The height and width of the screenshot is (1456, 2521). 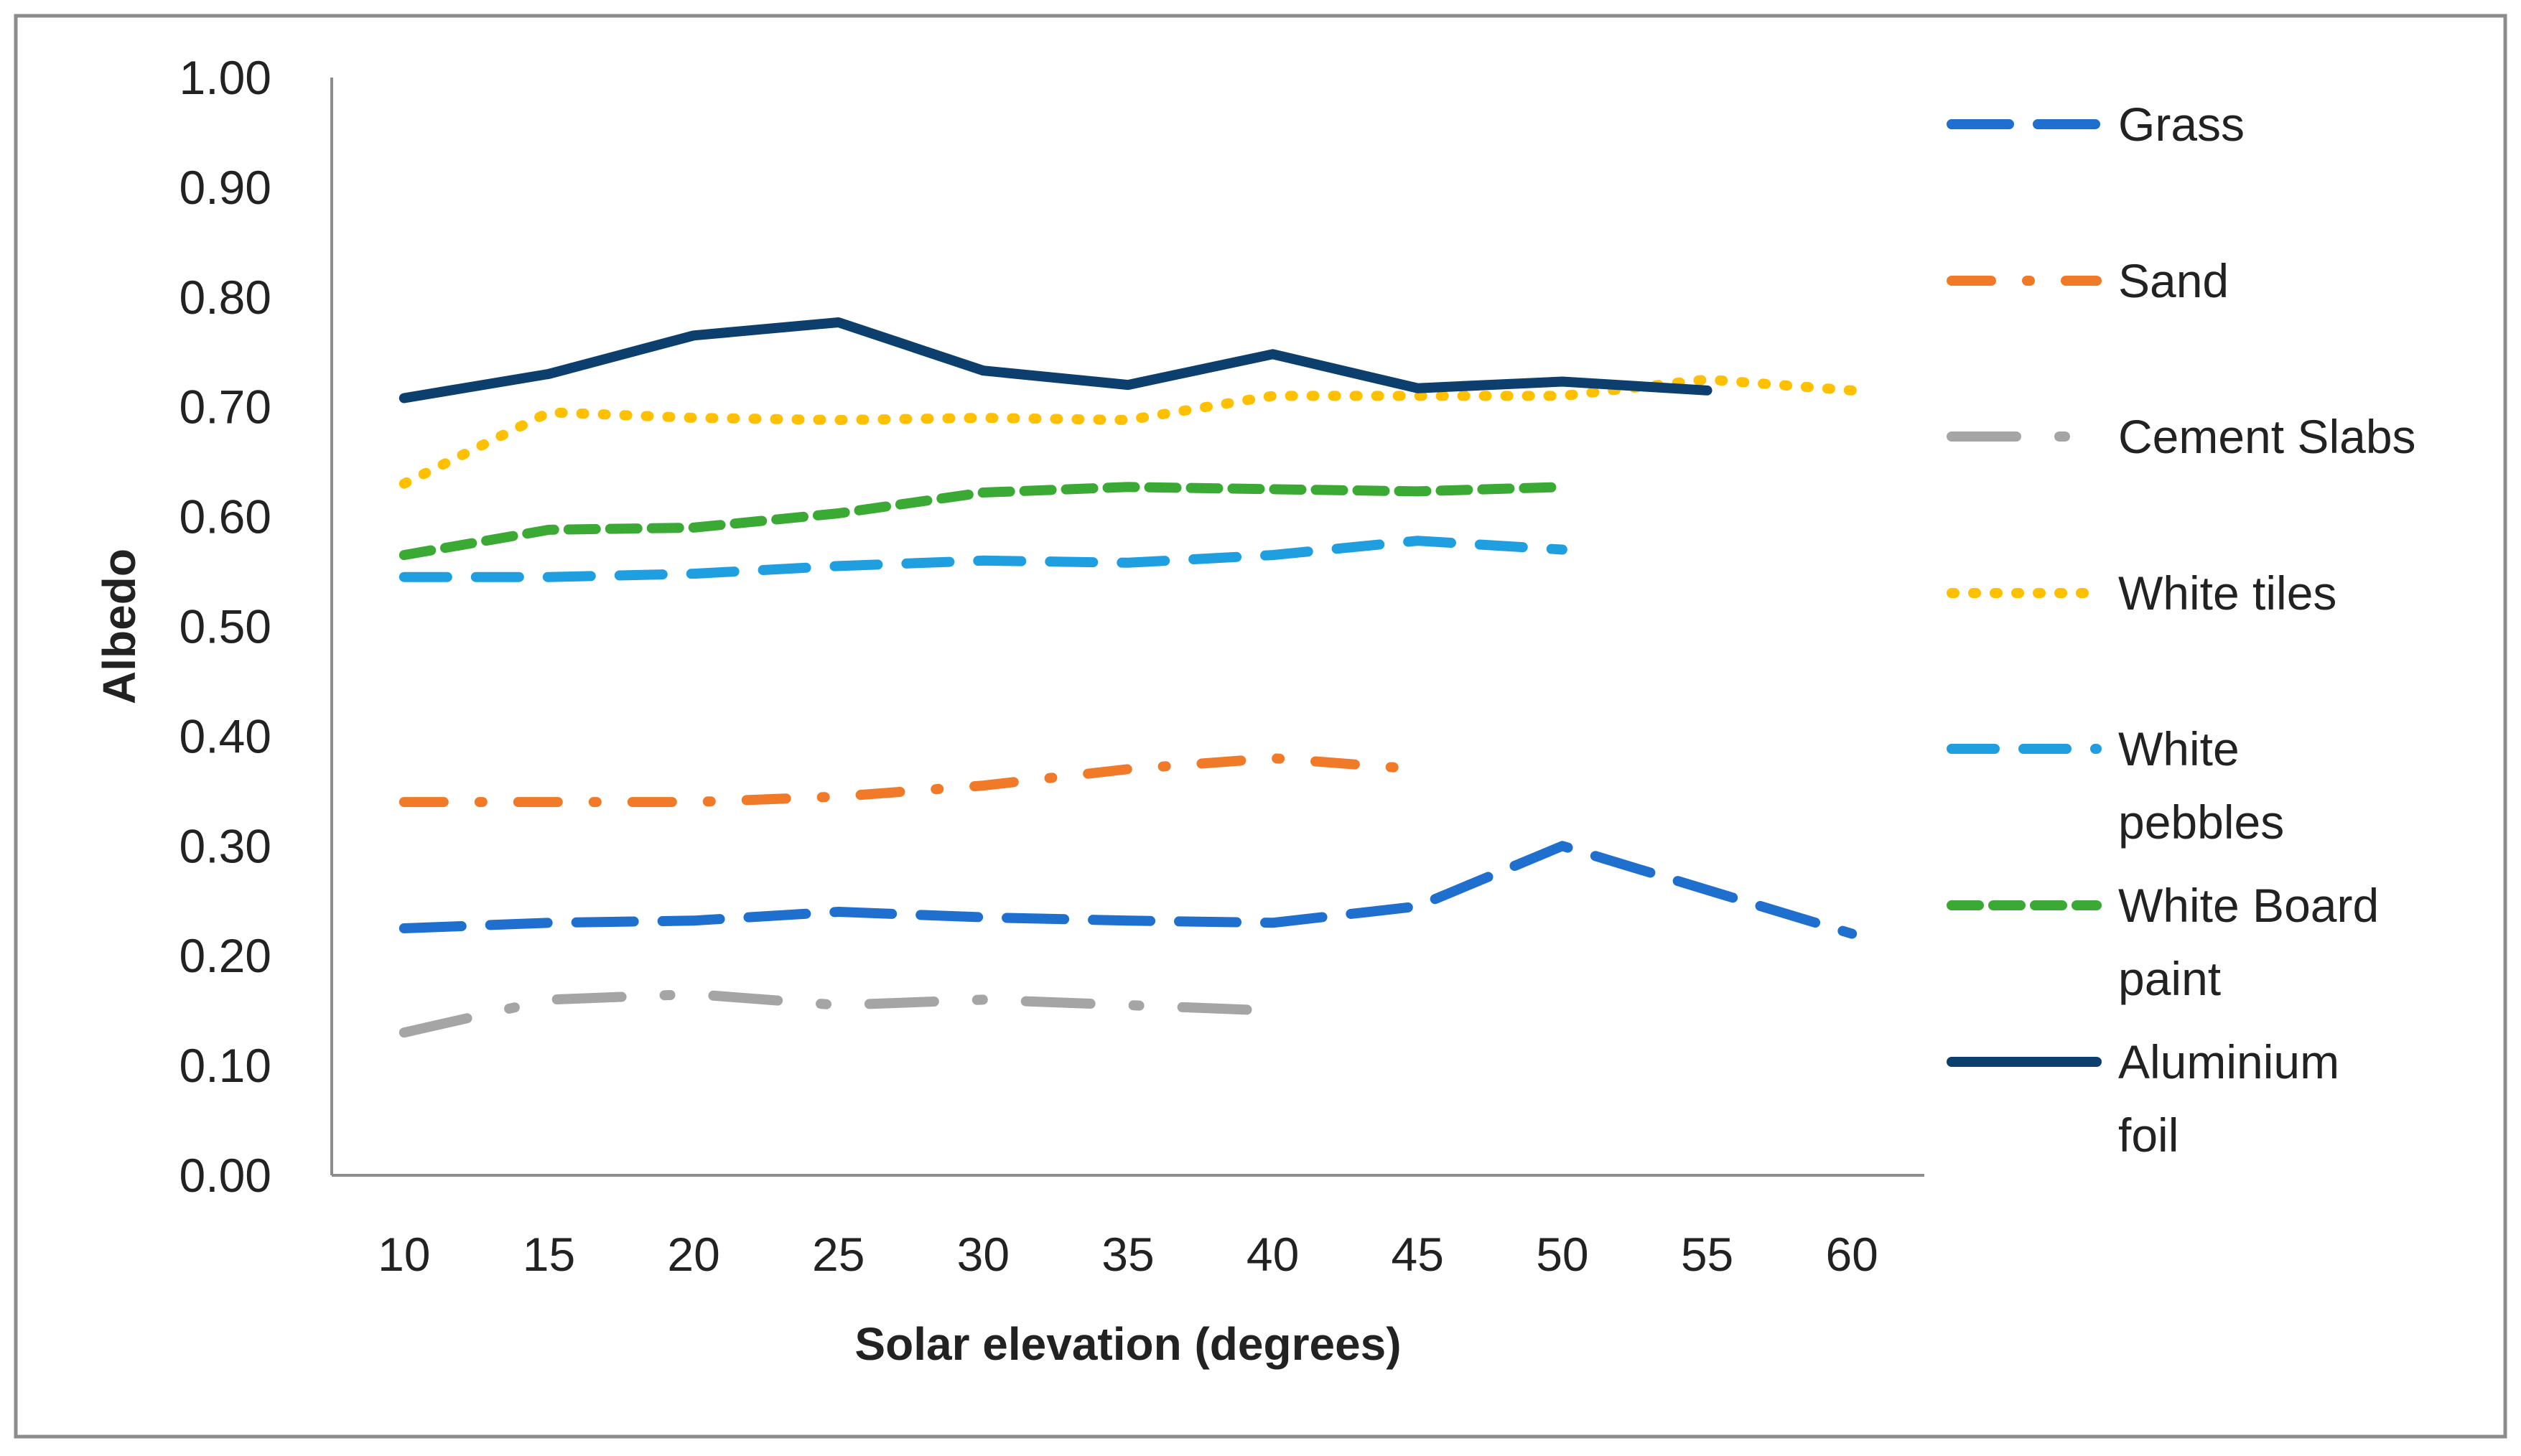 What do you see at coordinates (1127, 1254) in the screenshot?
I see `x-tick-label: 35` at bounding box center [1127, 1254].